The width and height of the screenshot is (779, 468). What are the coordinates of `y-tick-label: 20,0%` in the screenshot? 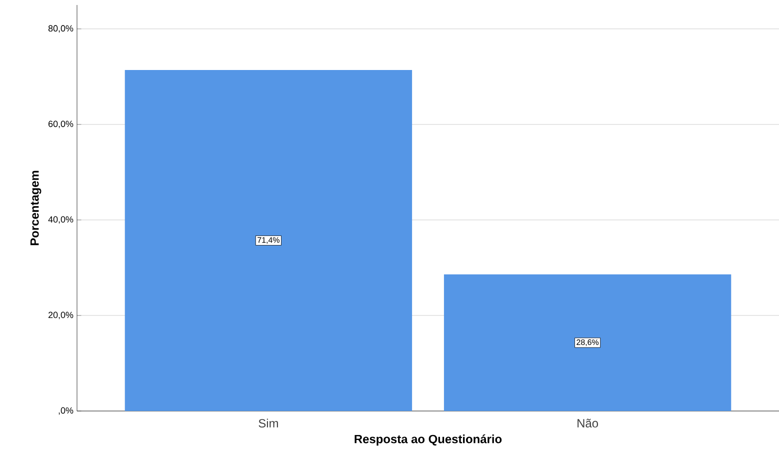 It's located at (61, 316).